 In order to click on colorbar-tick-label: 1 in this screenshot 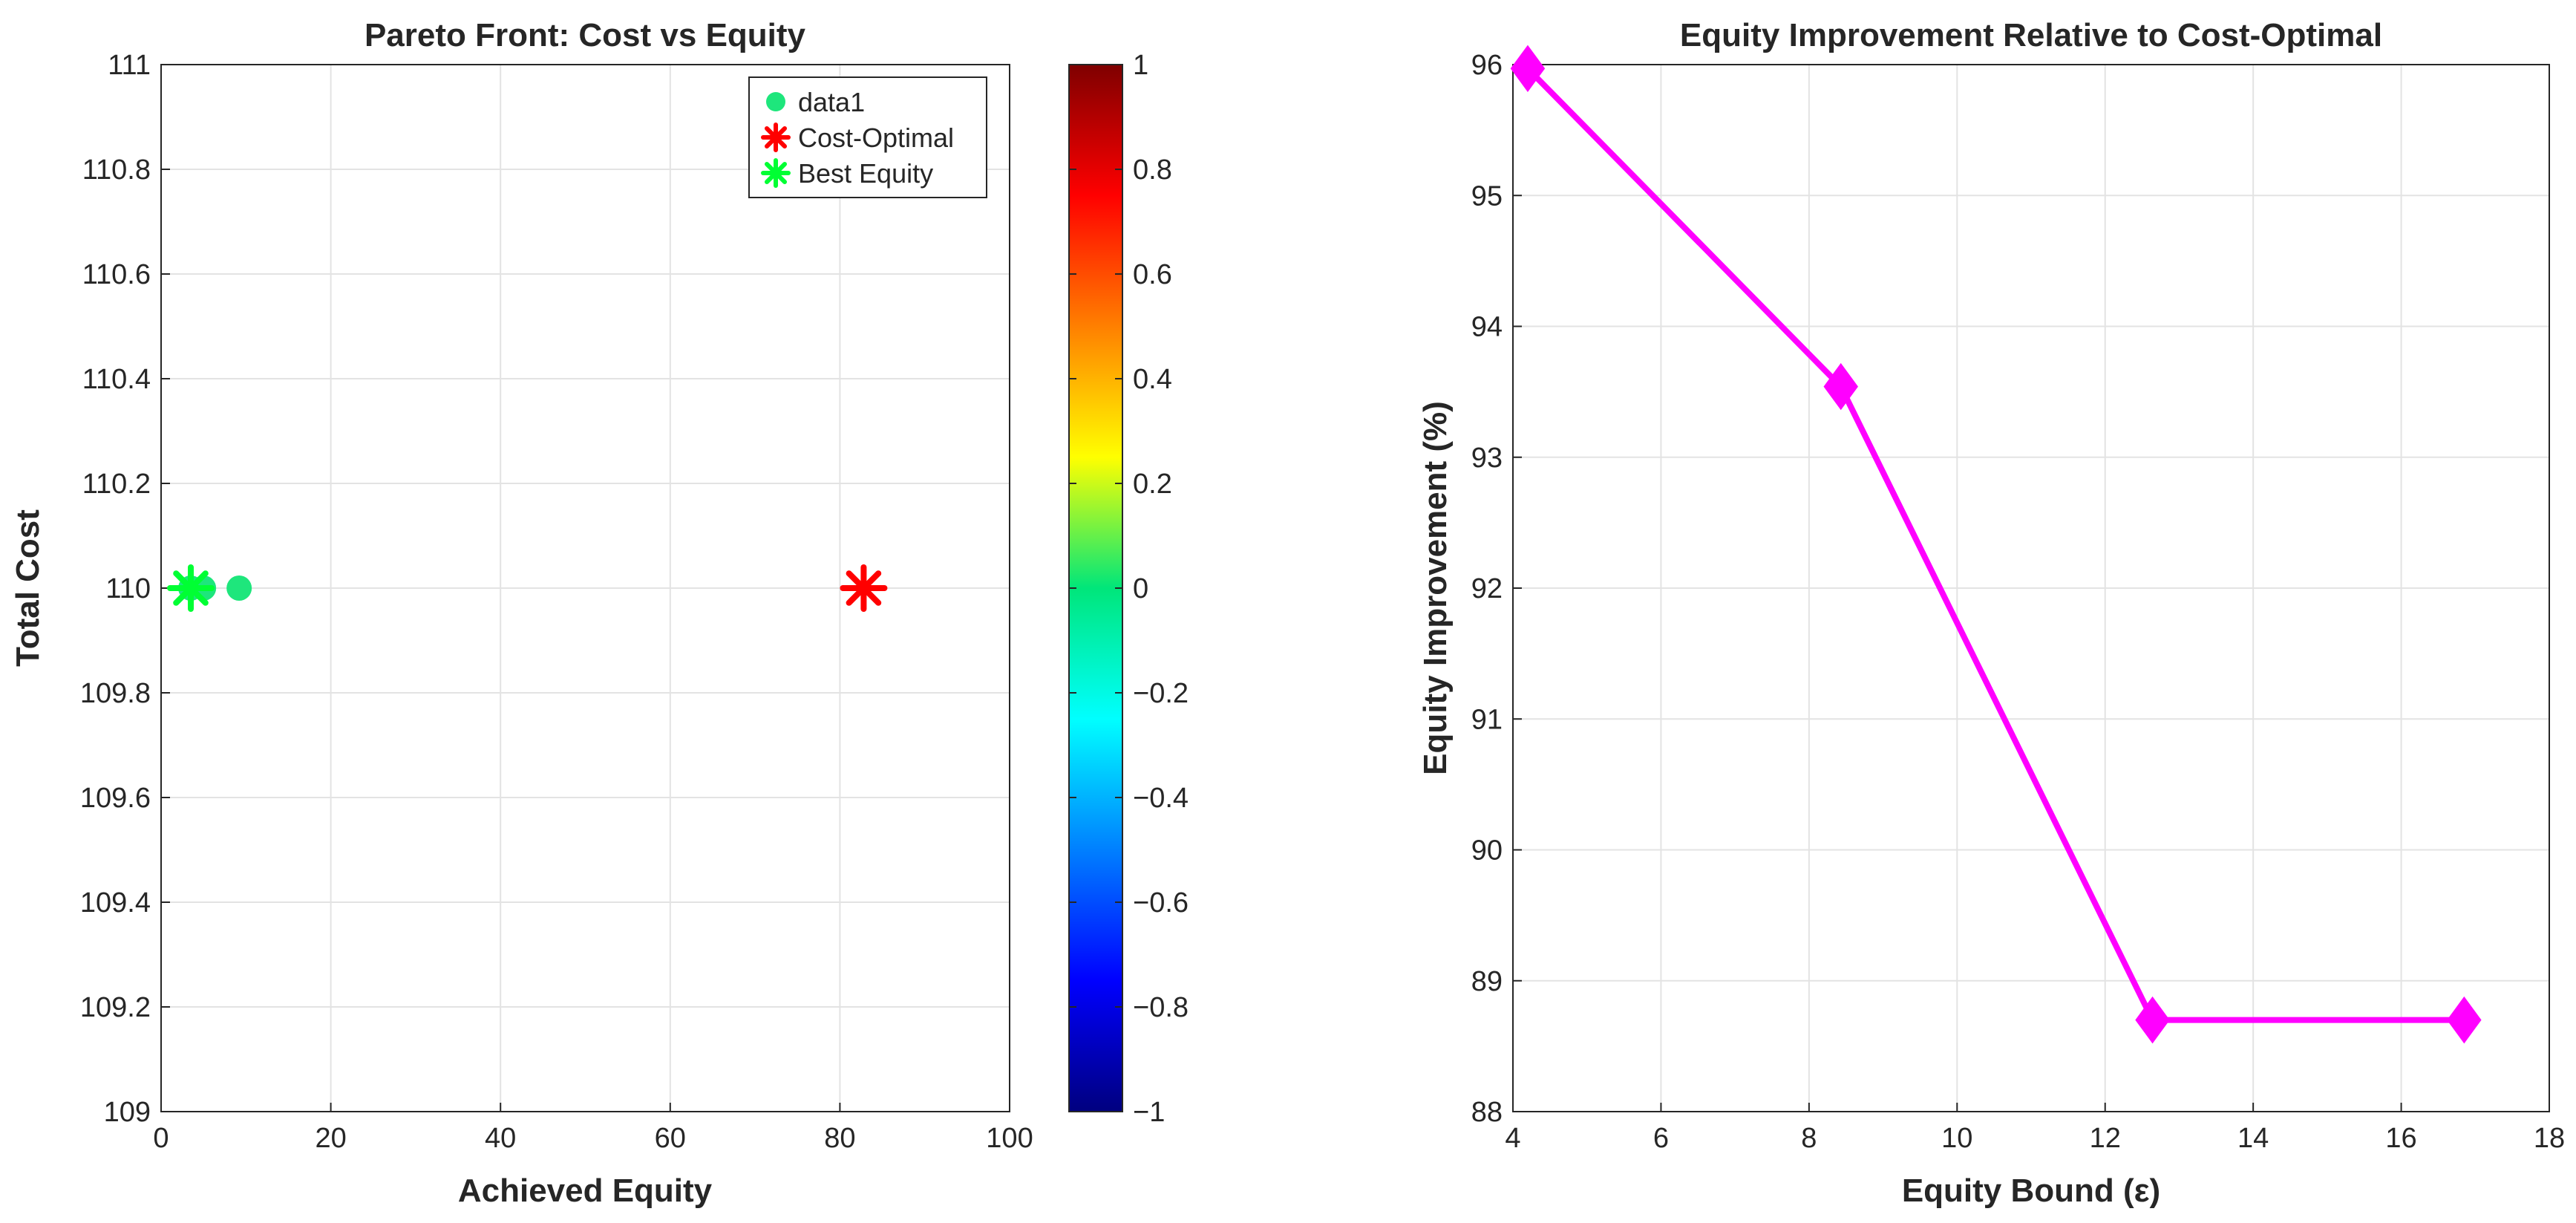, I will do `click(1140, 65)`.